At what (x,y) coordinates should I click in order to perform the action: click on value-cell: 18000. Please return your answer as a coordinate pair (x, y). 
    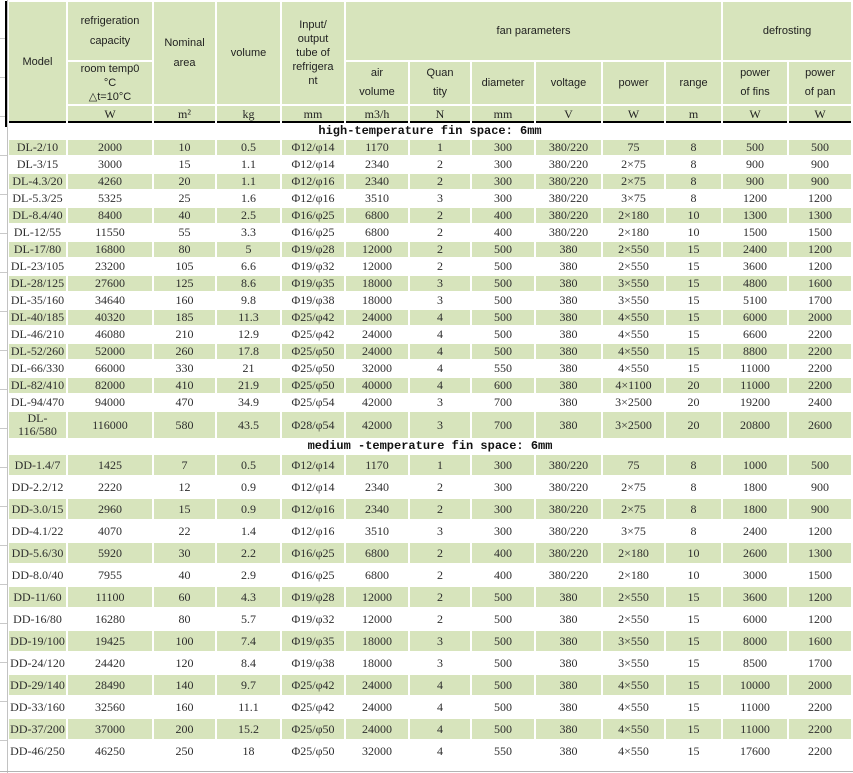
    Looking at the image, I should click on (377, 662).